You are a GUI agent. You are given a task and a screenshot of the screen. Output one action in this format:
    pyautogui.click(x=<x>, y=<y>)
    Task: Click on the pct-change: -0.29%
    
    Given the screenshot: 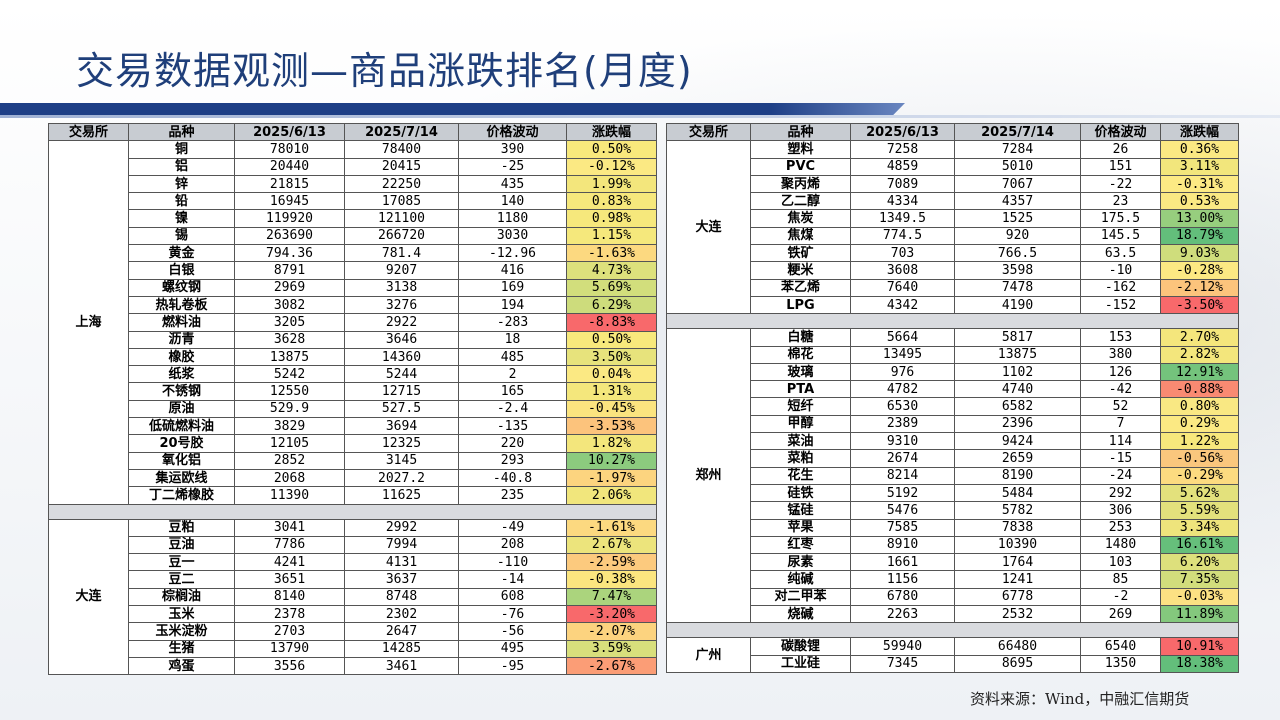 What is the action you would take?
    pyautogui.click(x=1199, y=475)
    